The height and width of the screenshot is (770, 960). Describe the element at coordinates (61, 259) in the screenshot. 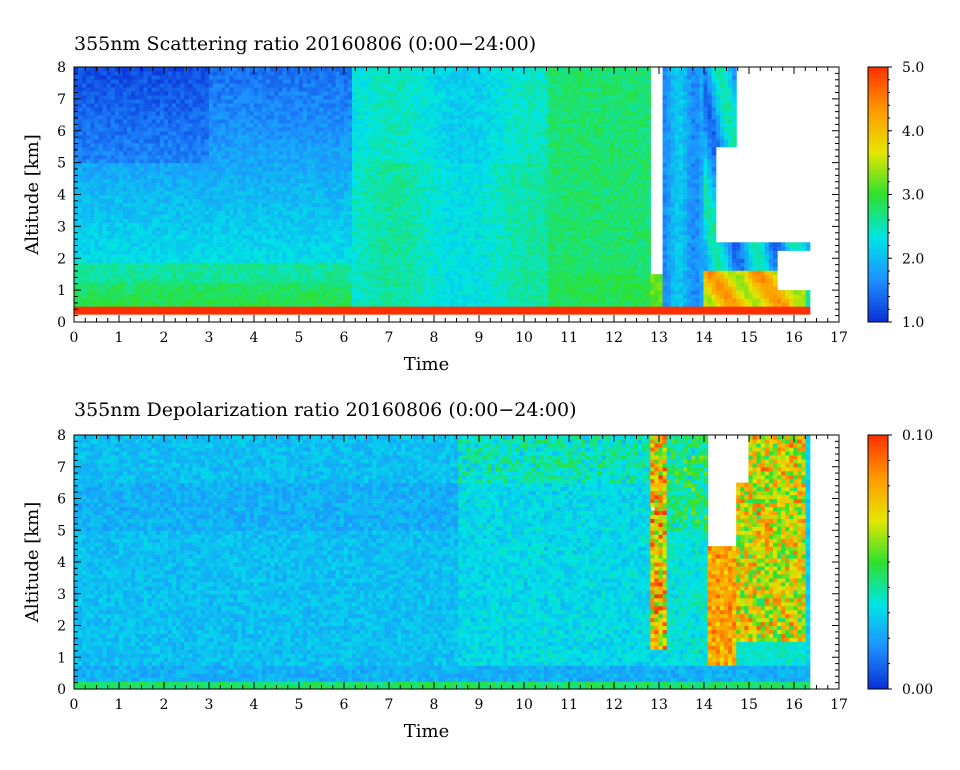

I see `y-tick-label: 2` at that location.